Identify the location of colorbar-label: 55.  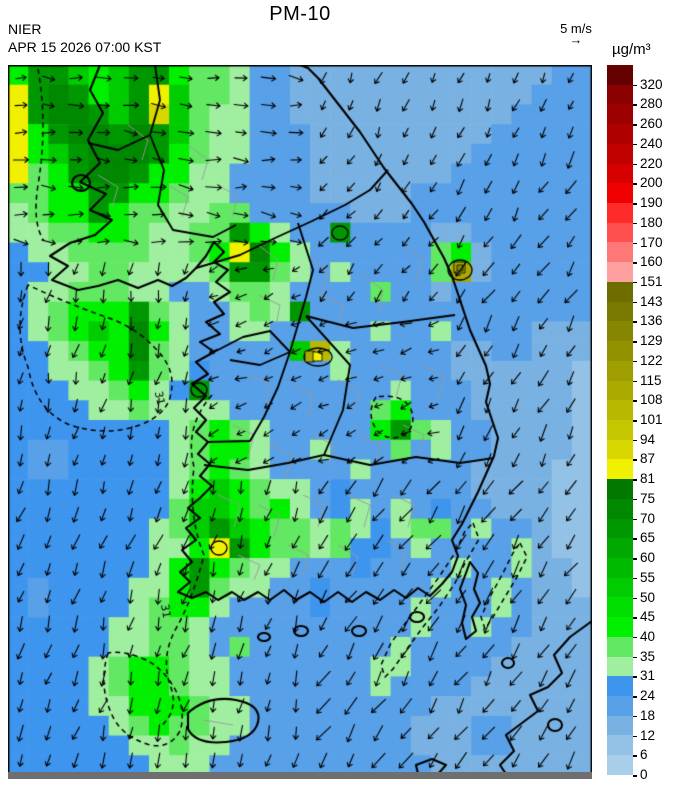
(648, 577).